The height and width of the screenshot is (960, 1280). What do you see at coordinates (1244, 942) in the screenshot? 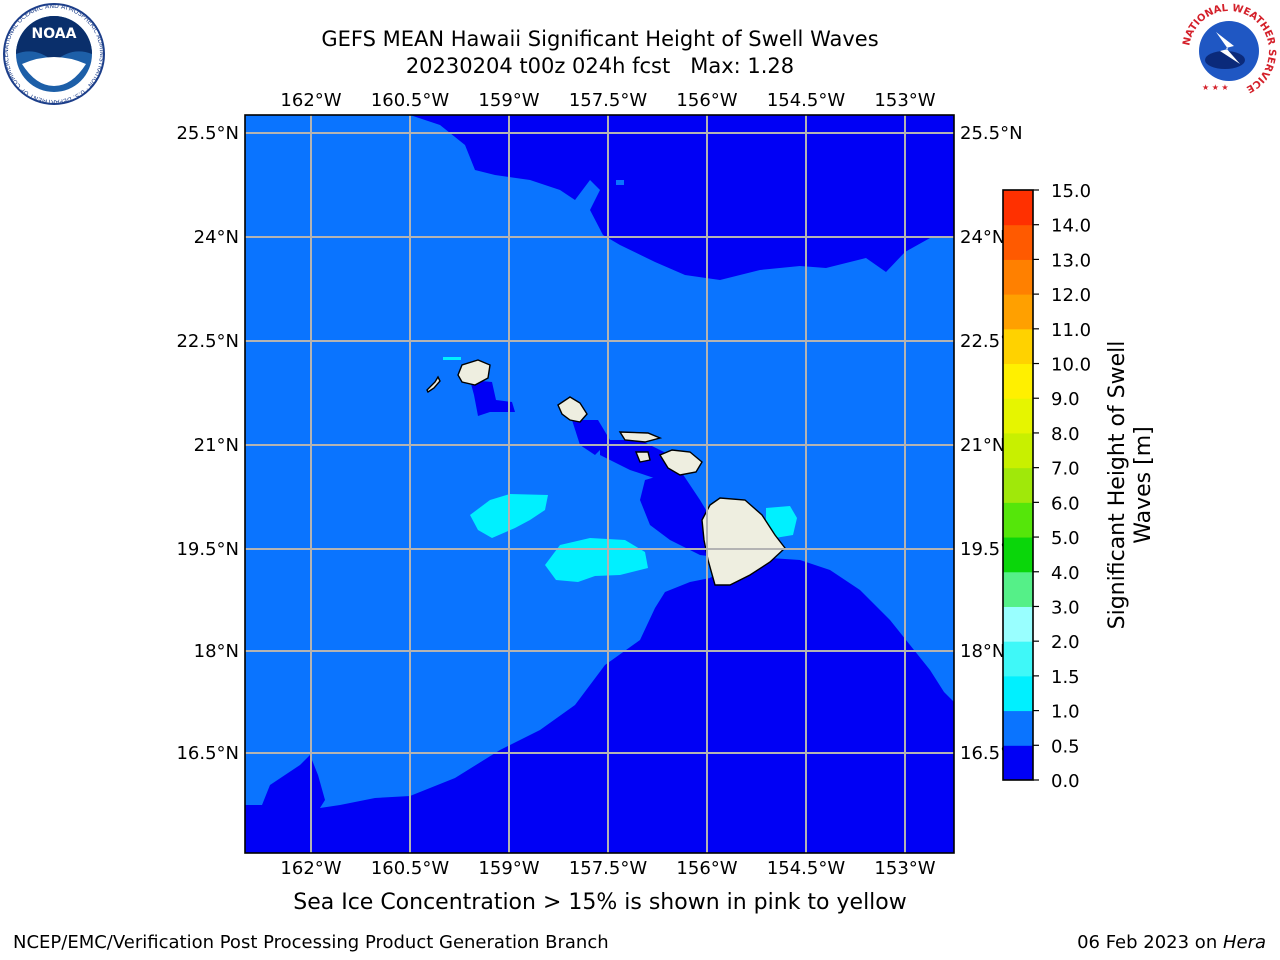
I see `footer-system: Hera` at bounding box center [1244, 942].